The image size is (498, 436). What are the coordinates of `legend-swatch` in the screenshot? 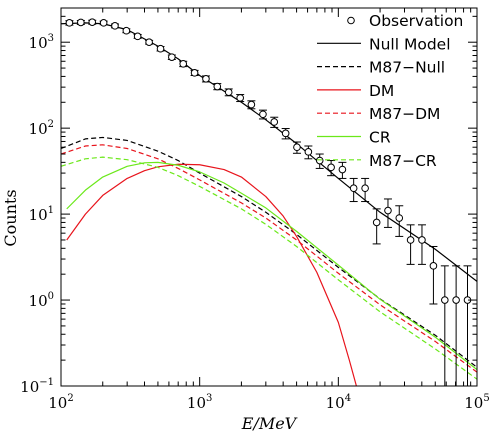 It's located at (351, 20).